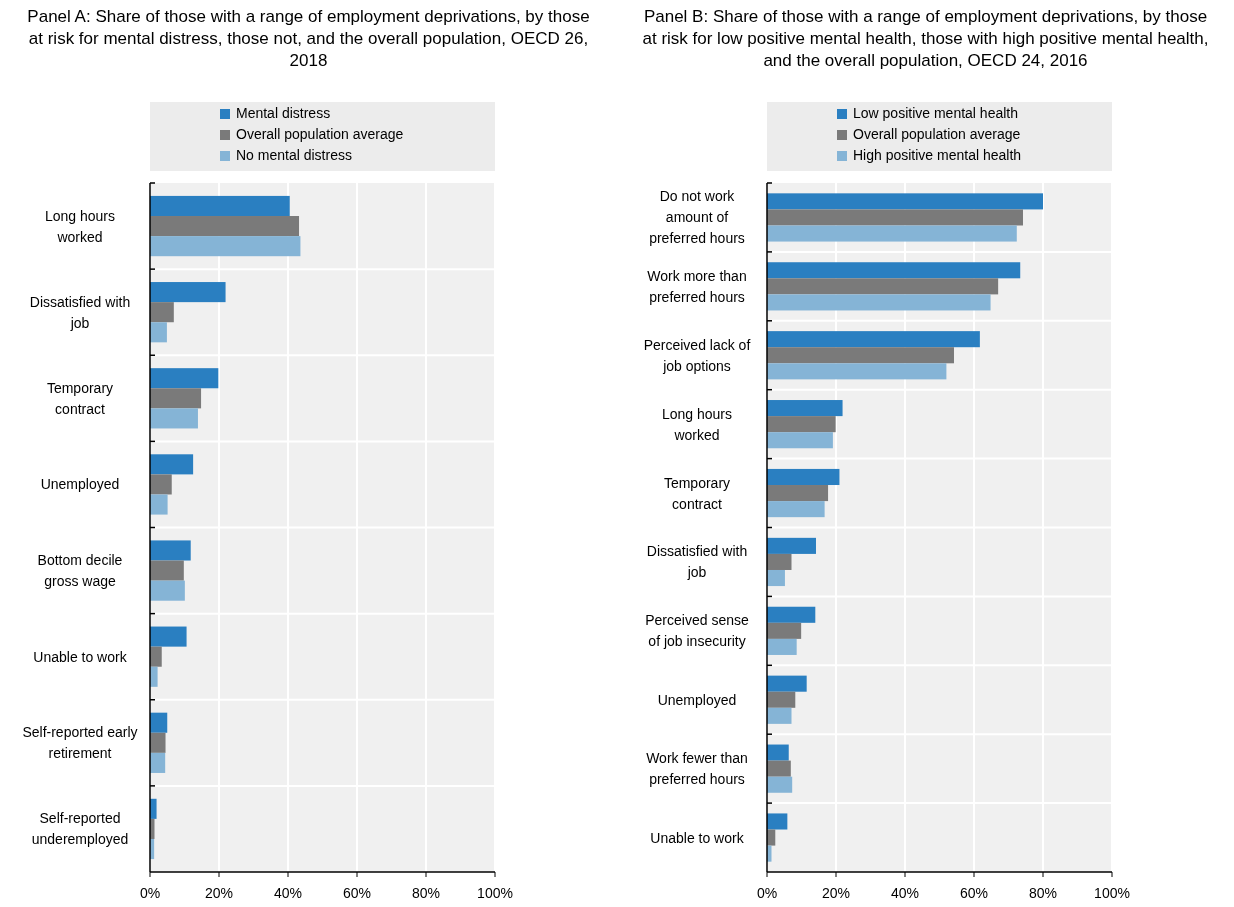  Describe the element at coordinates (697, 769) in the screenshot. I see `y-tick-label: Work fewer than preferred hours` at that location.